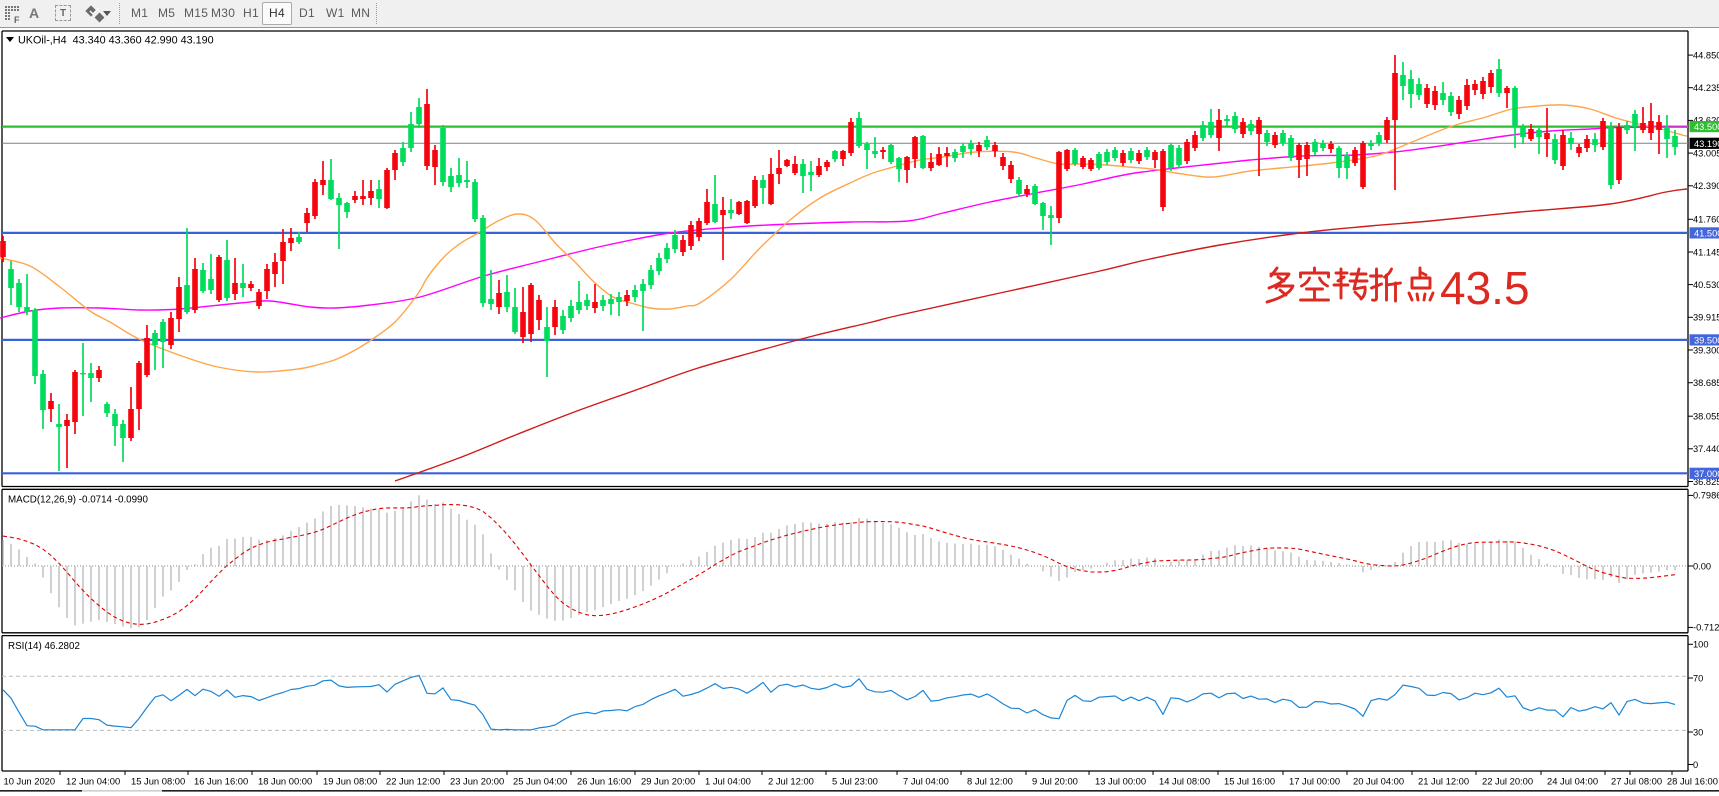  Describe the element at coordinates (1706, 474) in the screenshot. I see `svg-text: 37.000` at that location.